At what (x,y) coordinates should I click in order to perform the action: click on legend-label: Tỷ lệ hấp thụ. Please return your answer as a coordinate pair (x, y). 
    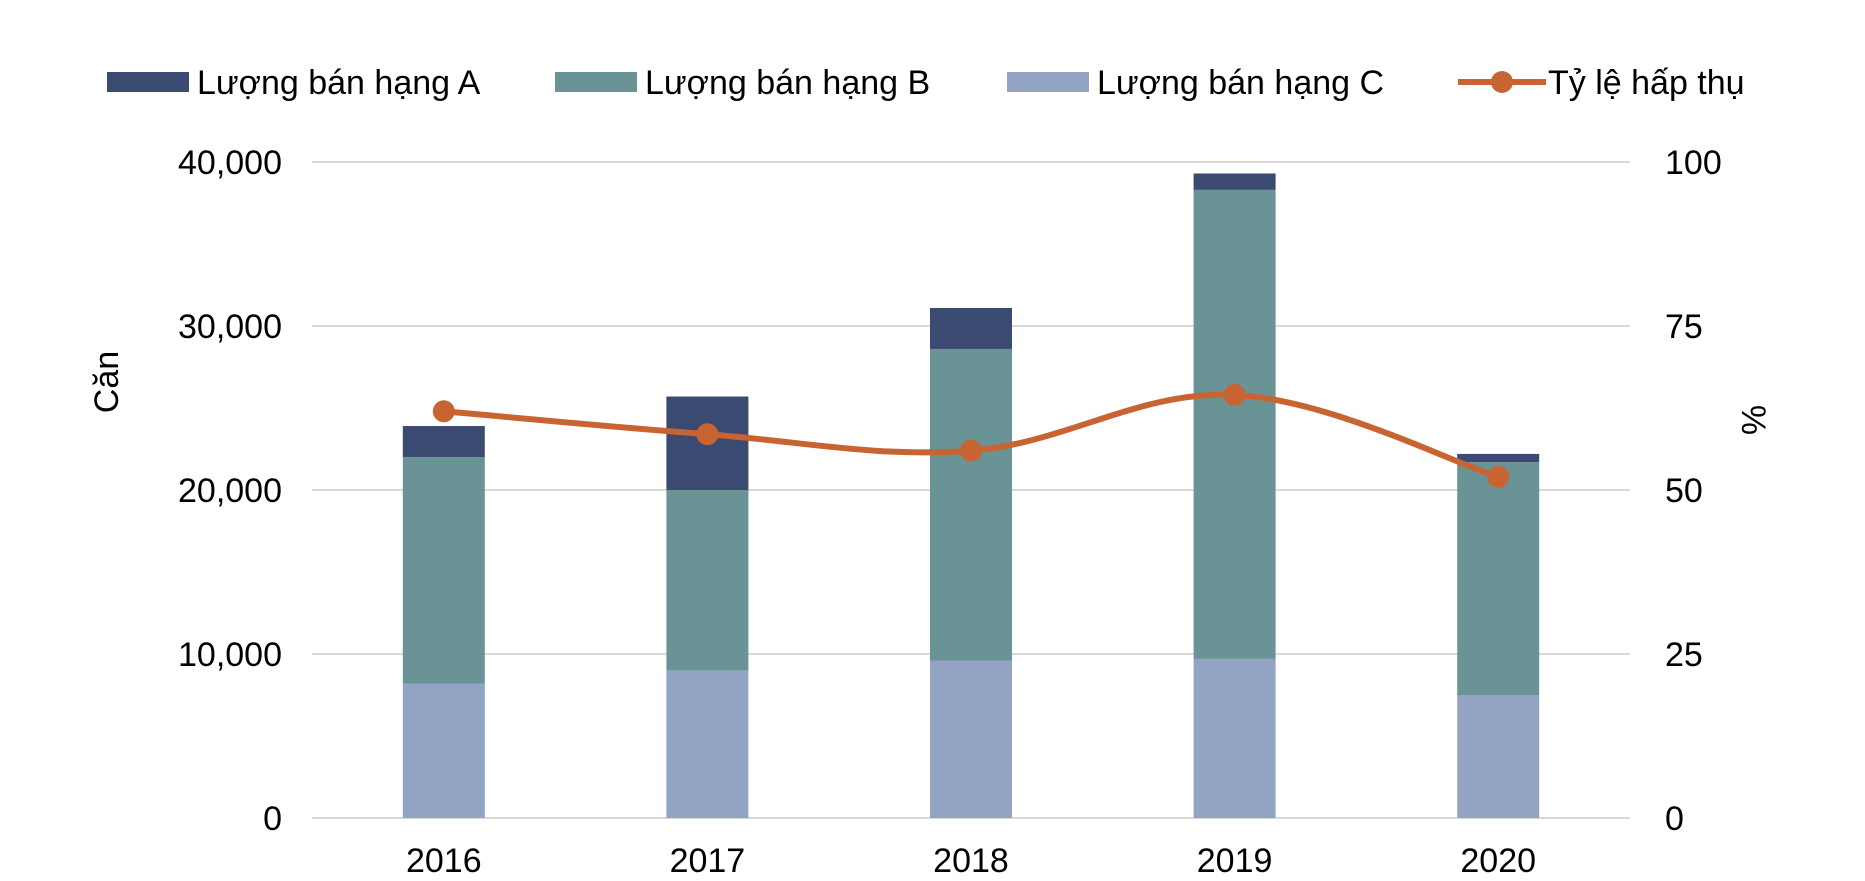
    Looking at the image, I should click on (1646, 83).